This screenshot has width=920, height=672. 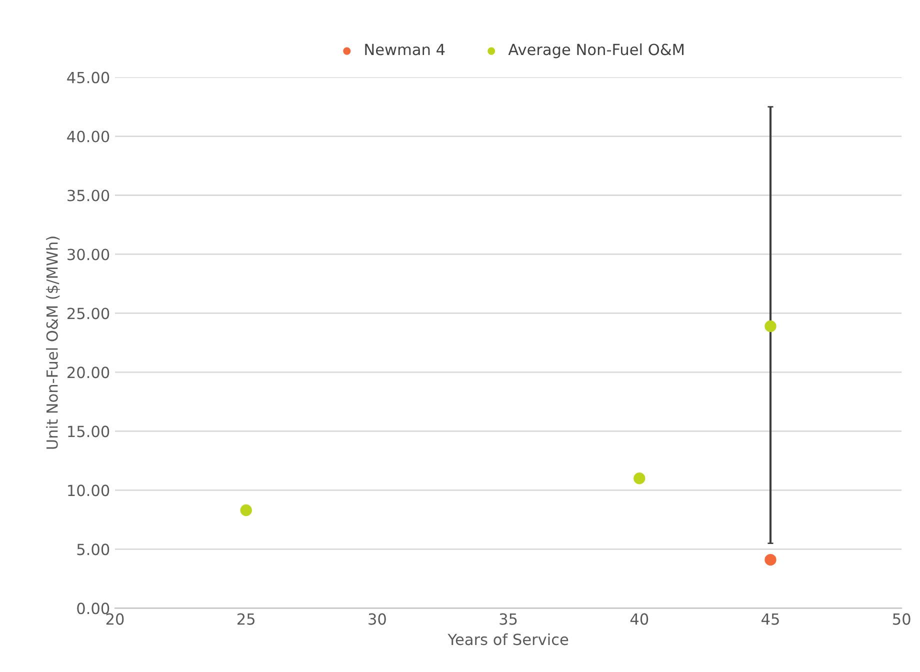 I want to click on y-tick-label: 30.00, so click(x=89, y=254).